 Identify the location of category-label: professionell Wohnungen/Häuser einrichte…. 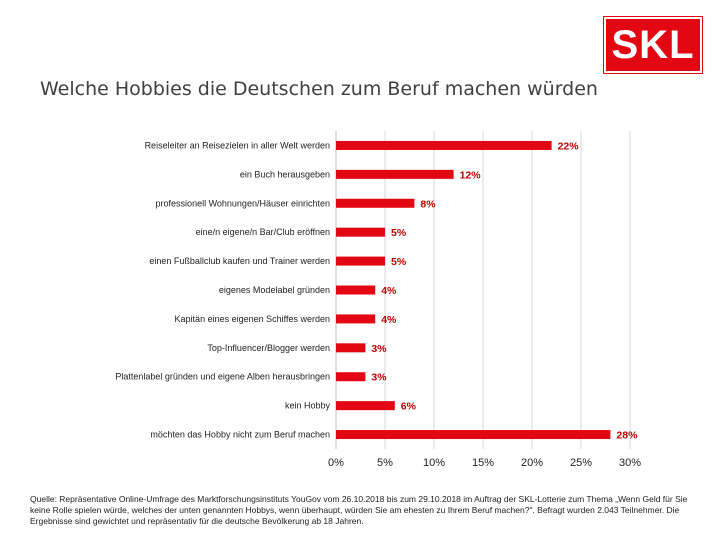
(243, 203).